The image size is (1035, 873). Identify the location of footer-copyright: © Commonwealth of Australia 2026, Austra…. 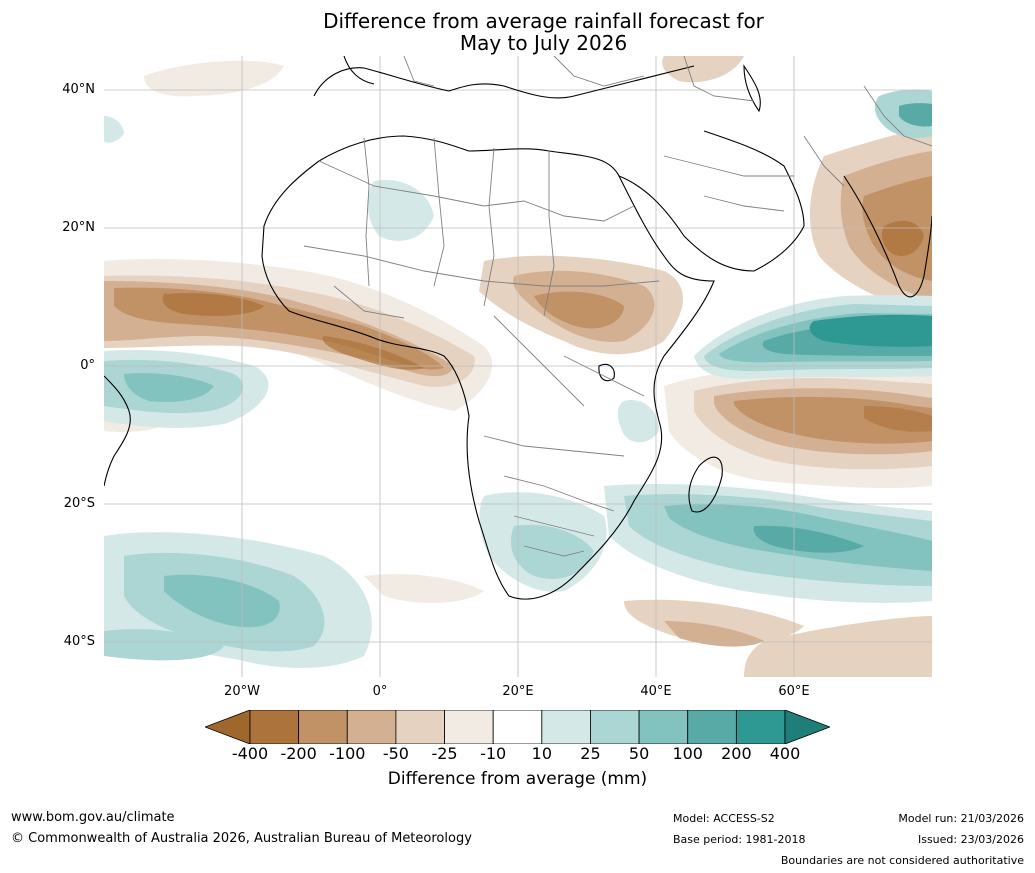
(241, 838).